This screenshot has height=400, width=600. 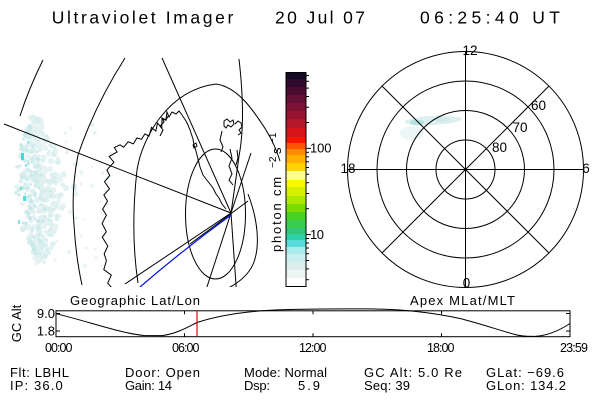 I want to click on svg-text: −2, so click(x=273, y=162).